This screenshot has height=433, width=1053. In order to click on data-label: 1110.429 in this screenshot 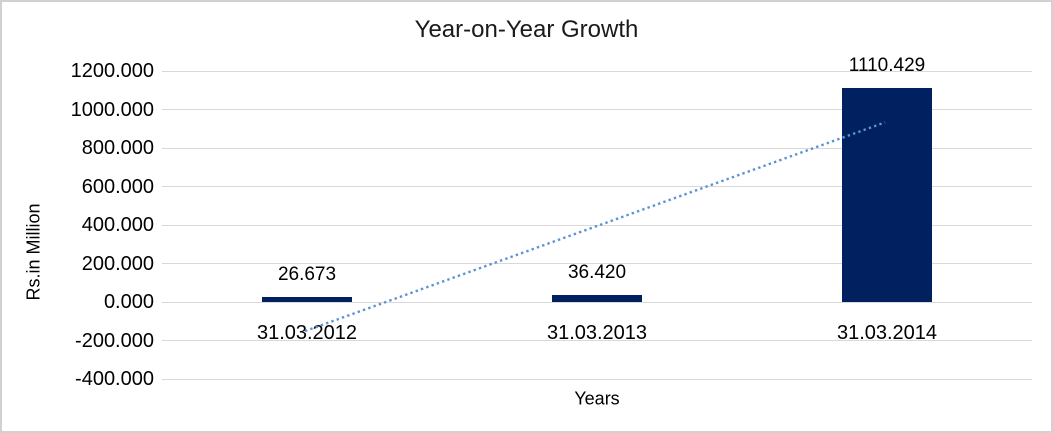, I will do `click(887, 66)`.